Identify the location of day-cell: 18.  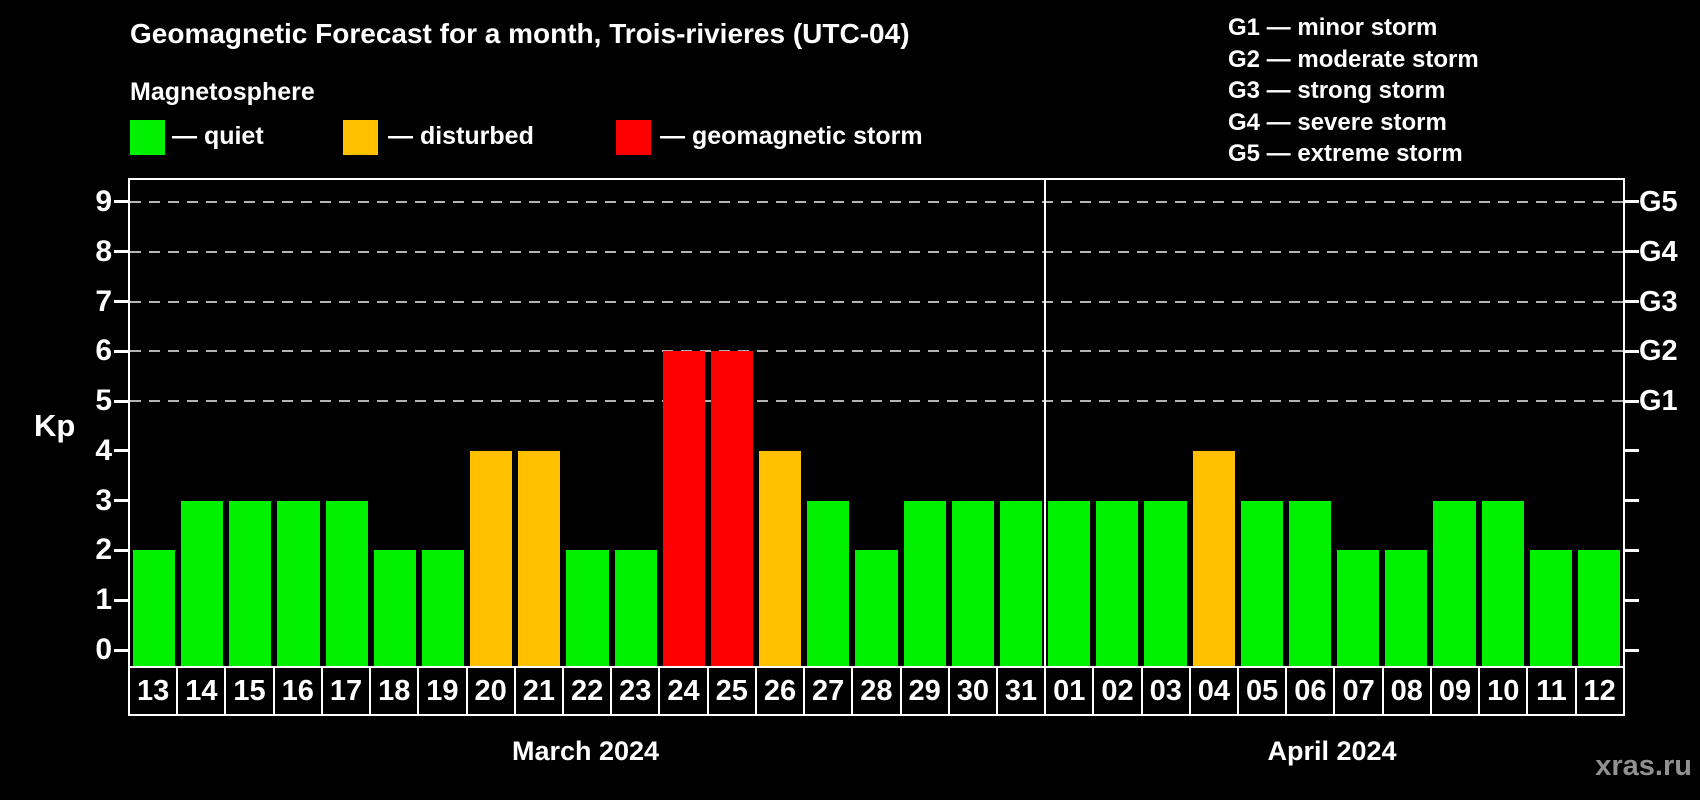
(395, 691).